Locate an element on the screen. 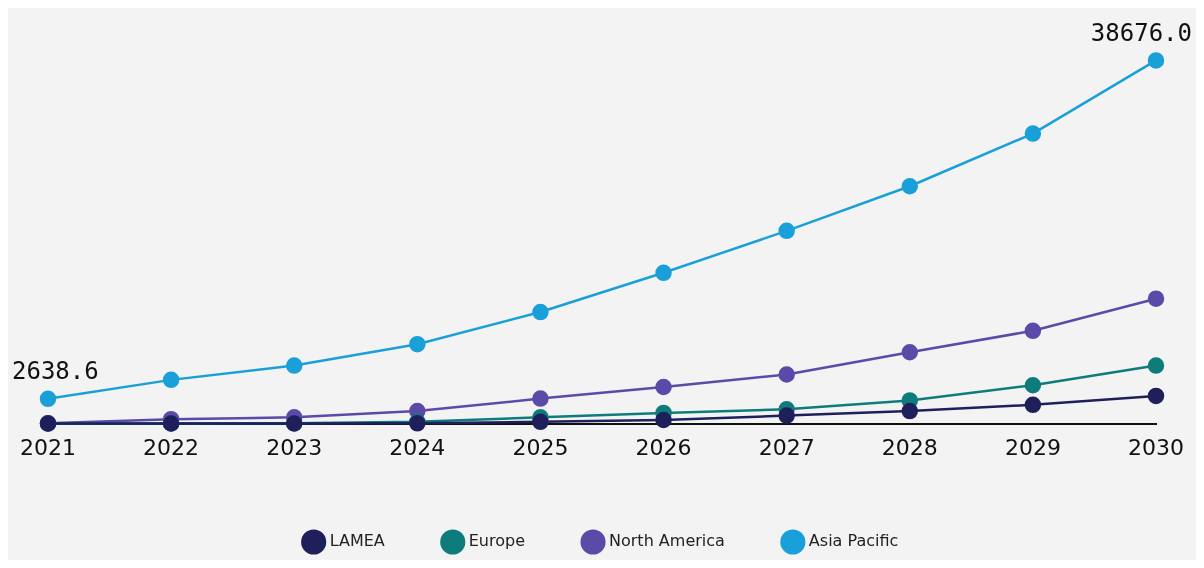 The height and width of the screenshot is (568, 1204). x-tick-label: 2021 is located at coordinates (47, 447).